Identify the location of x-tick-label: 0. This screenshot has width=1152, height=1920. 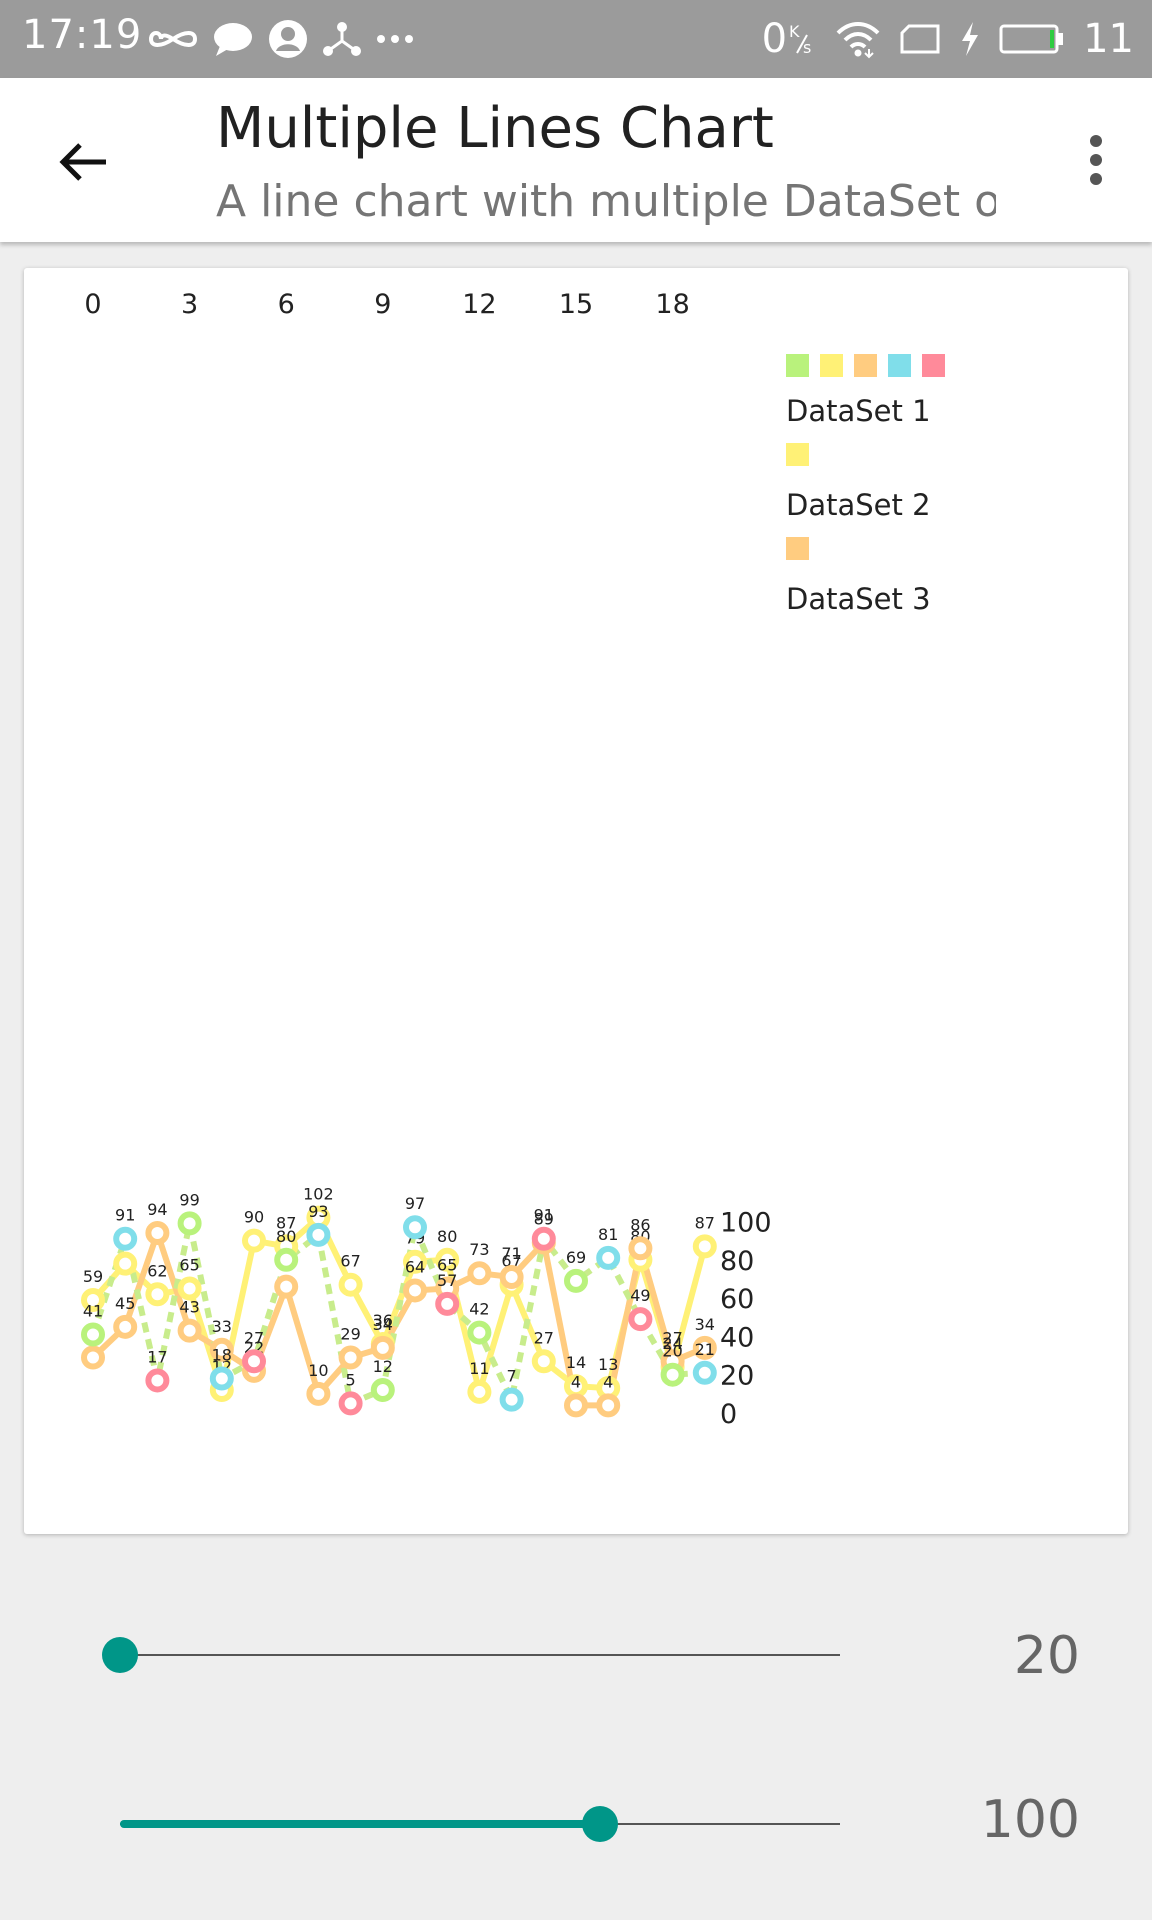
(92, 304).